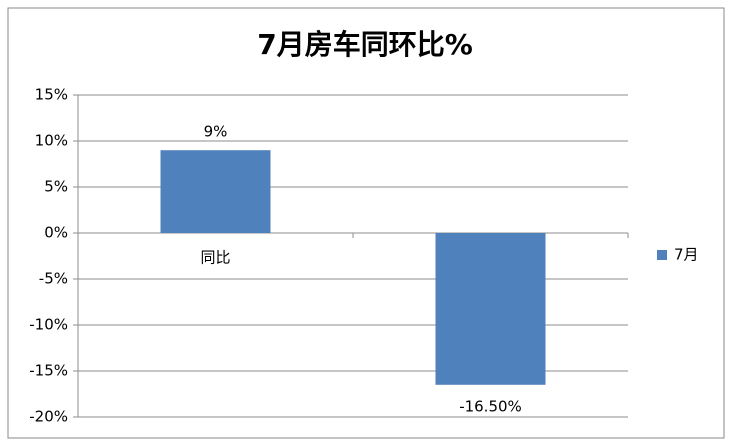  What do you see at coordinates (48, 325) in the screenshot?
I see `y-tick-label: -10%` at bounding box center [48, 325].